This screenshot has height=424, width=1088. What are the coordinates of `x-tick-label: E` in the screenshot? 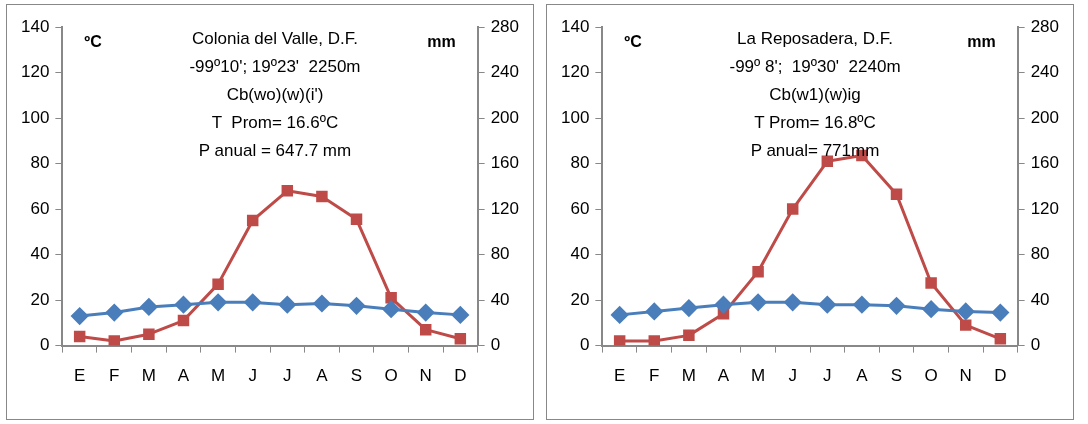 It's located at (79, 376).